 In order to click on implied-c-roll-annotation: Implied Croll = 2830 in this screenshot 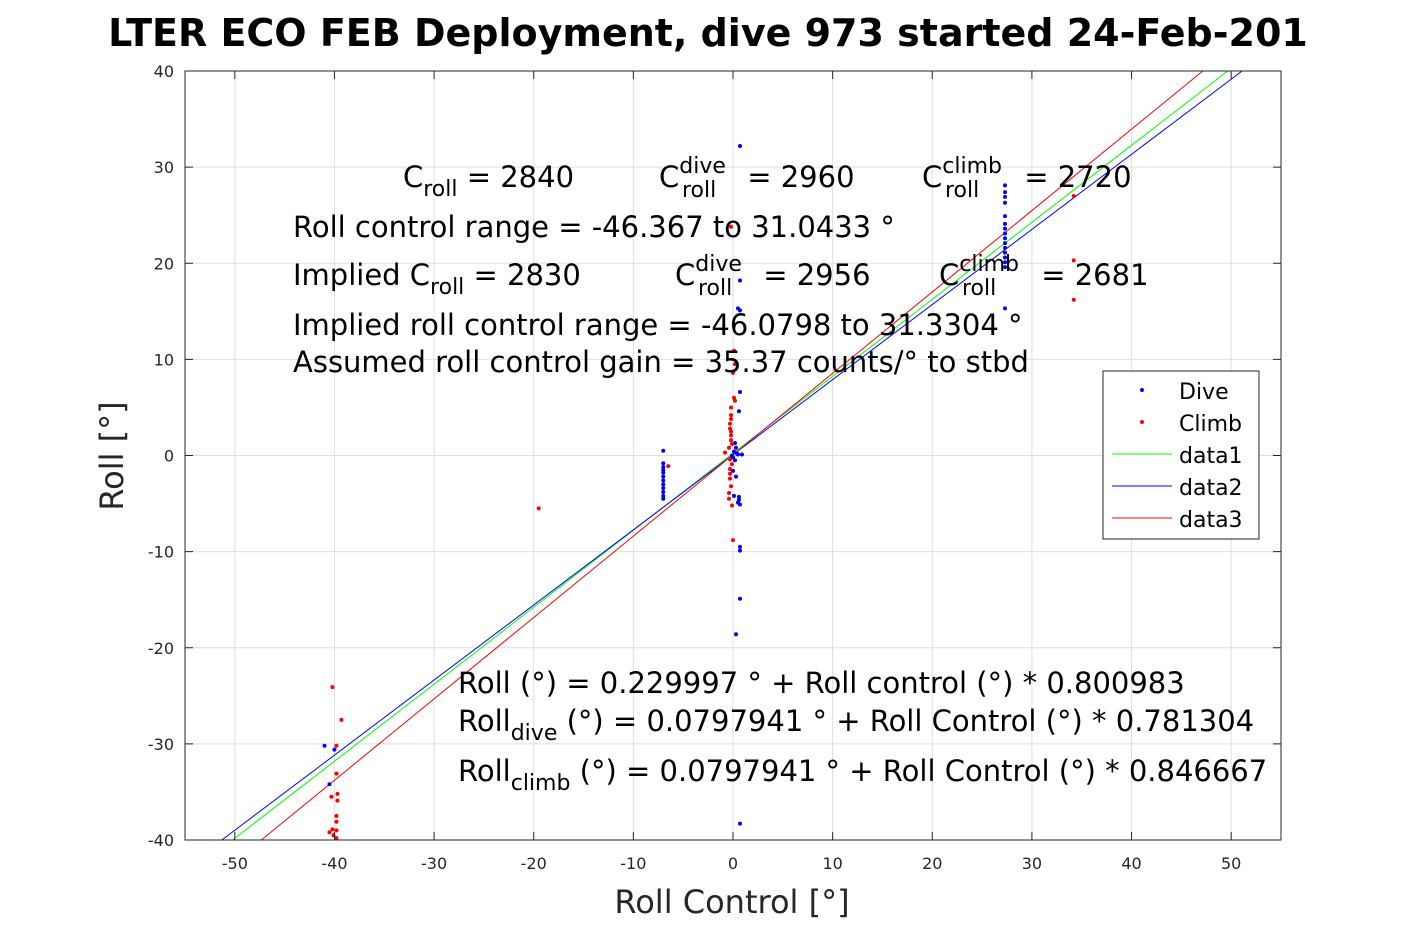, I will do `click(437, 279)`.